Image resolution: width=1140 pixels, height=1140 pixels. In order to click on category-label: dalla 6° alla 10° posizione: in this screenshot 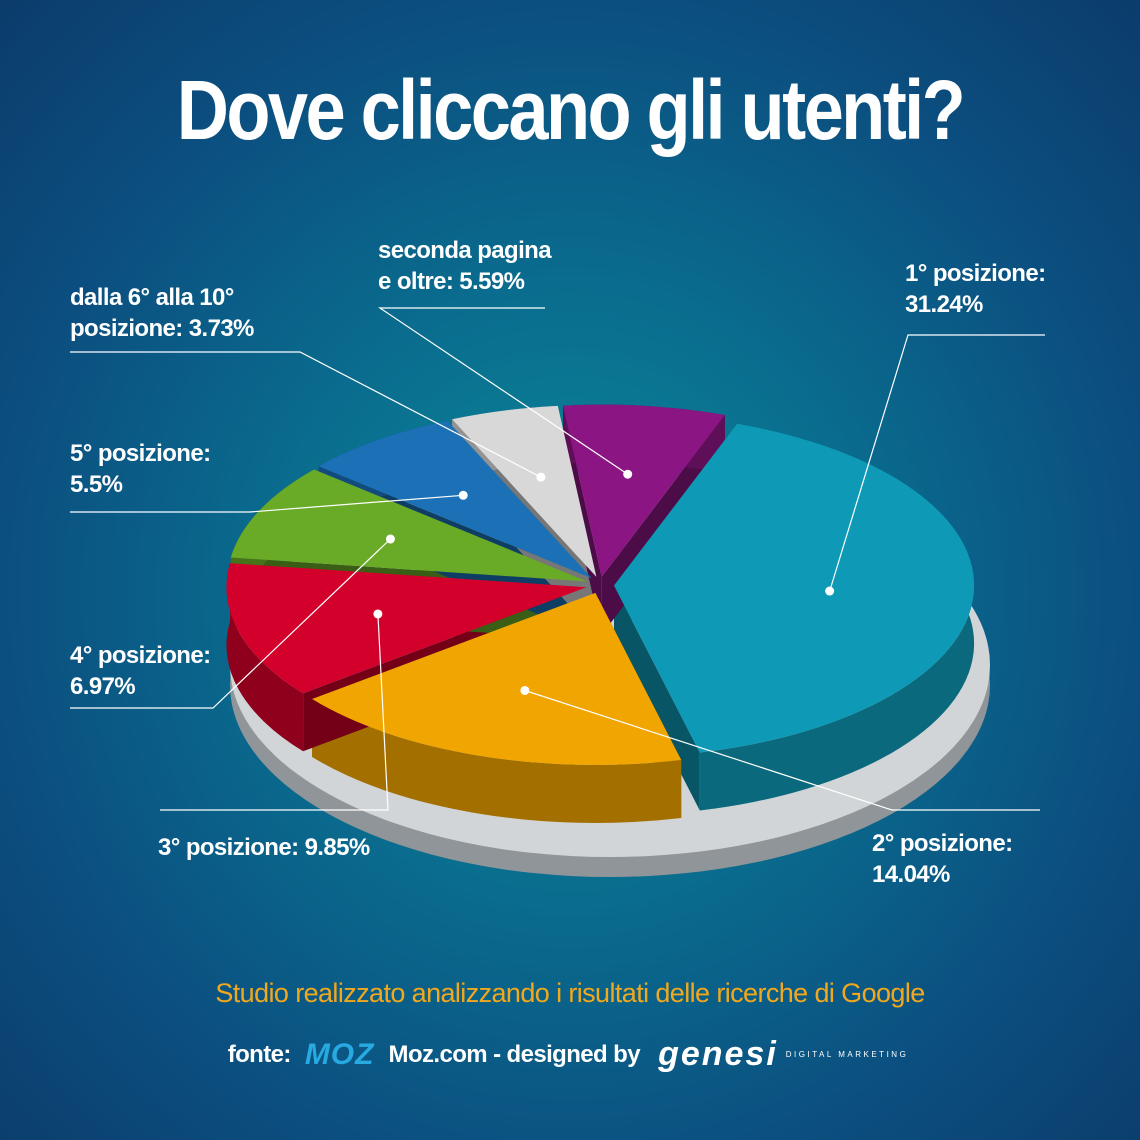, I will do `click(152, 313)`.